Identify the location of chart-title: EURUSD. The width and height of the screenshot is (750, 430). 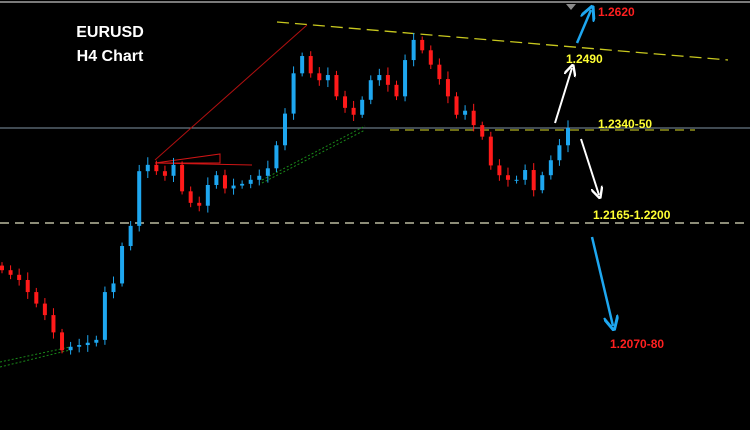
(110, 32).